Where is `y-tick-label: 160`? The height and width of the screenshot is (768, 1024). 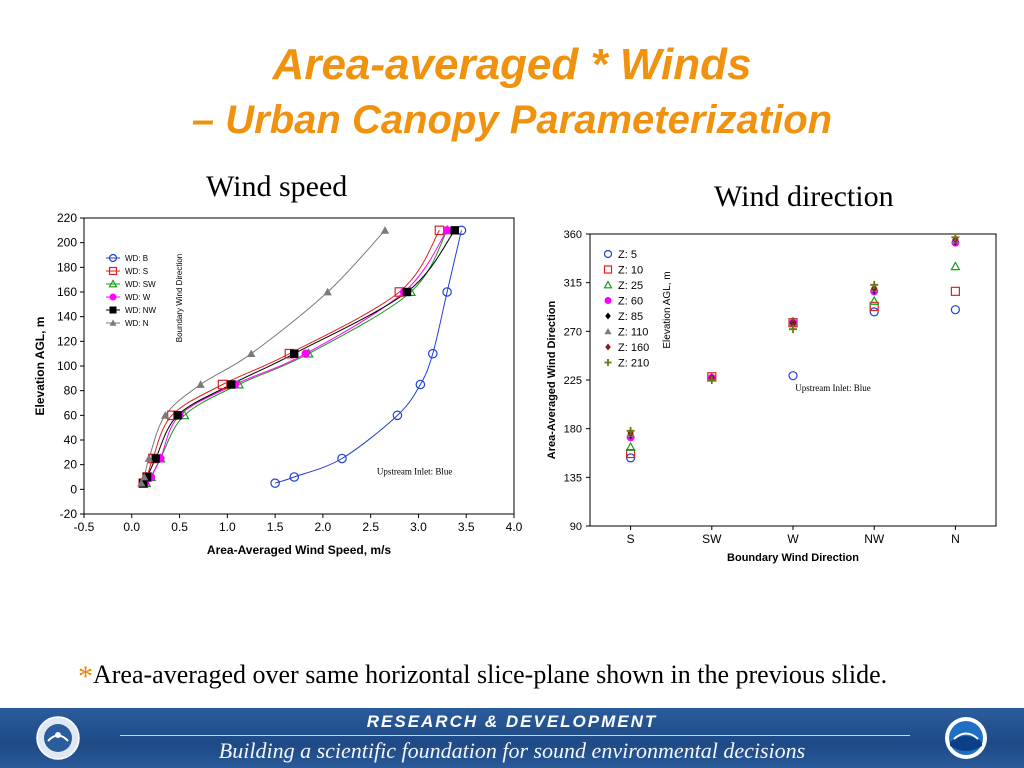
y-tick-label: 160 is located at coordinates (67, 292).